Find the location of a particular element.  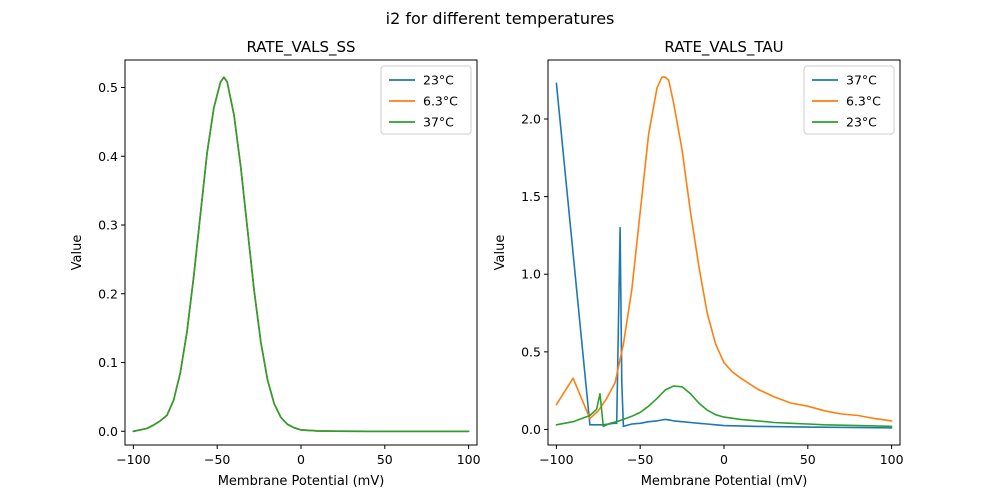

y-tick-label: 2.0 is located at coordinates (531, 118).